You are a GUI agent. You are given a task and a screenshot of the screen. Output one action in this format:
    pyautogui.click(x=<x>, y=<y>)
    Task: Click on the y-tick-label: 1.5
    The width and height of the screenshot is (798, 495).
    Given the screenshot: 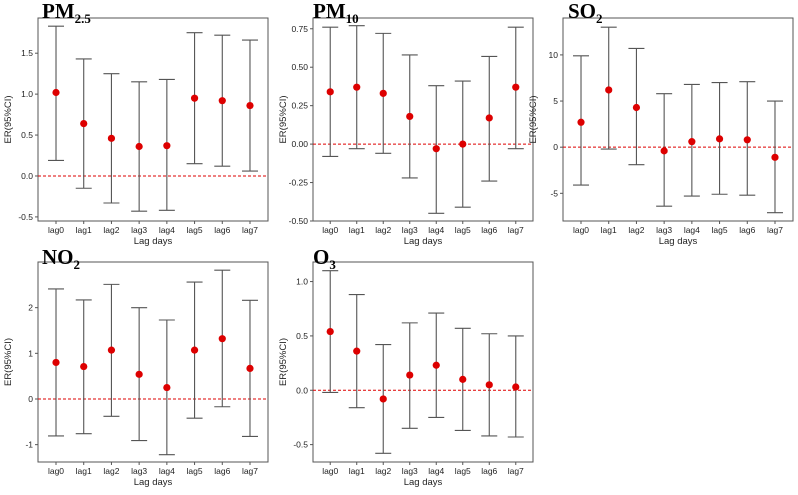 What is the action you would take?
    pyautogui.click(x=27, y=53)
    